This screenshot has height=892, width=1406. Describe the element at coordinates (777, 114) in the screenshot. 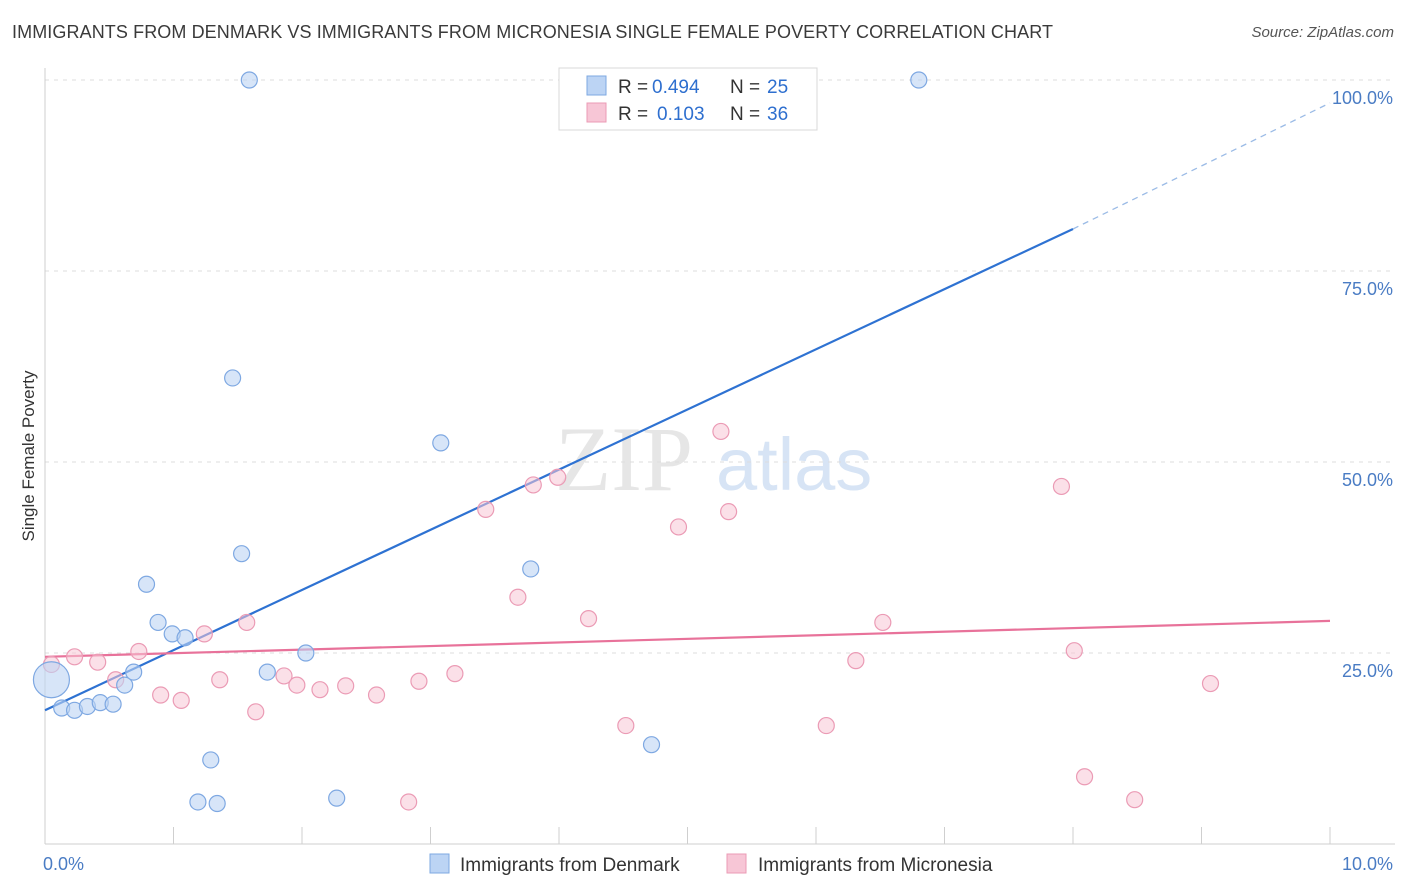

I see `legend-n-value-micronesia: 36` at that location.